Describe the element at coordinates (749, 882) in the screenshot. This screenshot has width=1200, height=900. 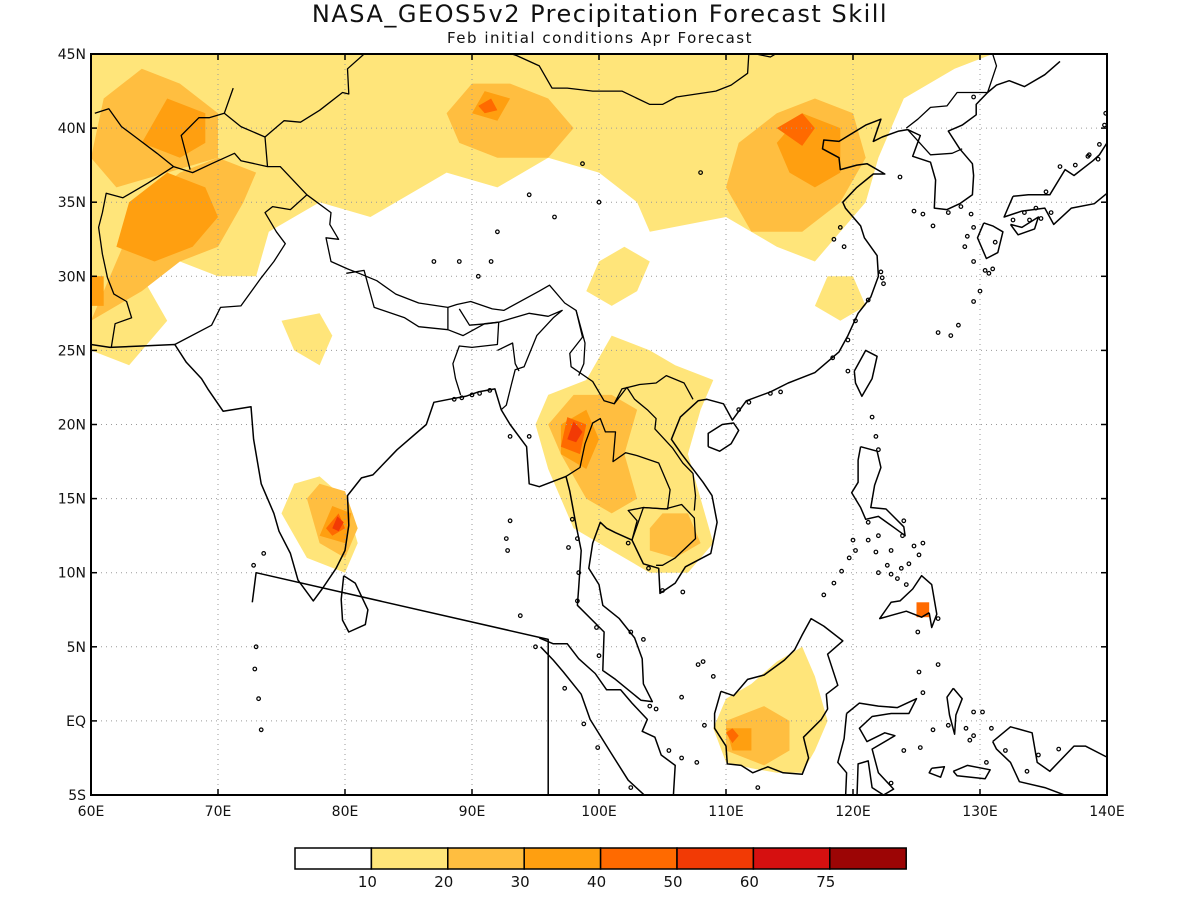
I see `colorbar-label: 60` at that location.